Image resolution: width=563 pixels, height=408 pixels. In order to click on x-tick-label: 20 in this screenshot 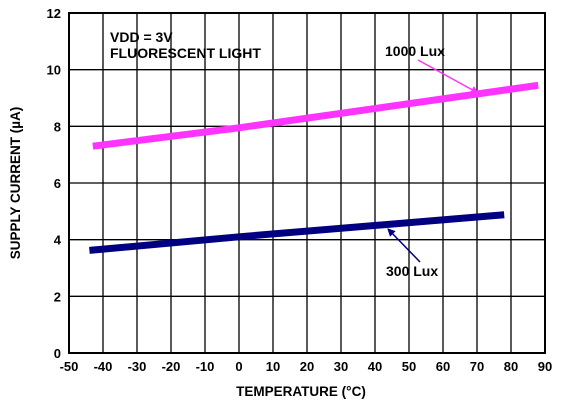, I will do `click(307, 366)`.